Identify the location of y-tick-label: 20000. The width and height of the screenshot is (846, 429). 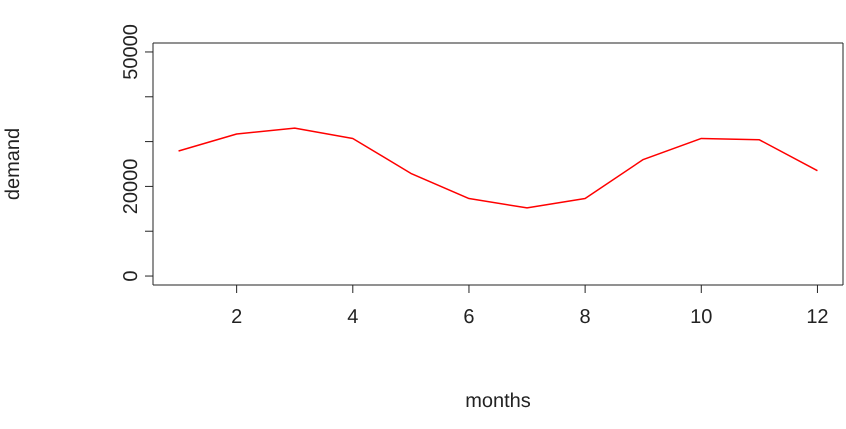
(131, 186).